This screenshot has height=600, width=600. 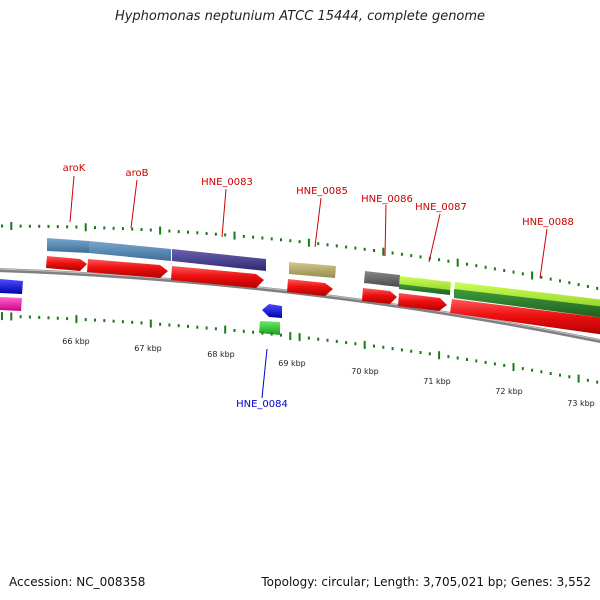 I want to click on cds-arrow-arob, so click(x=127, y=268).